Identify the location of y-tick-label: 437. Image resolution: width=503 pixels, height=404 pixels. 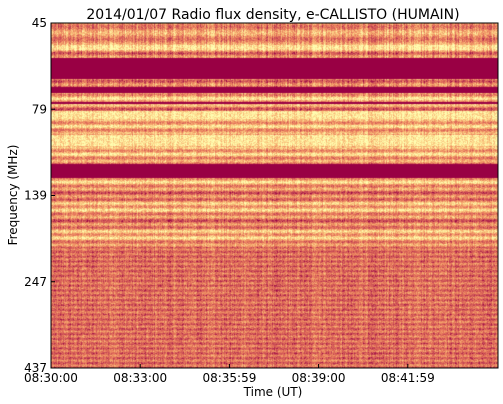
(35, 368).